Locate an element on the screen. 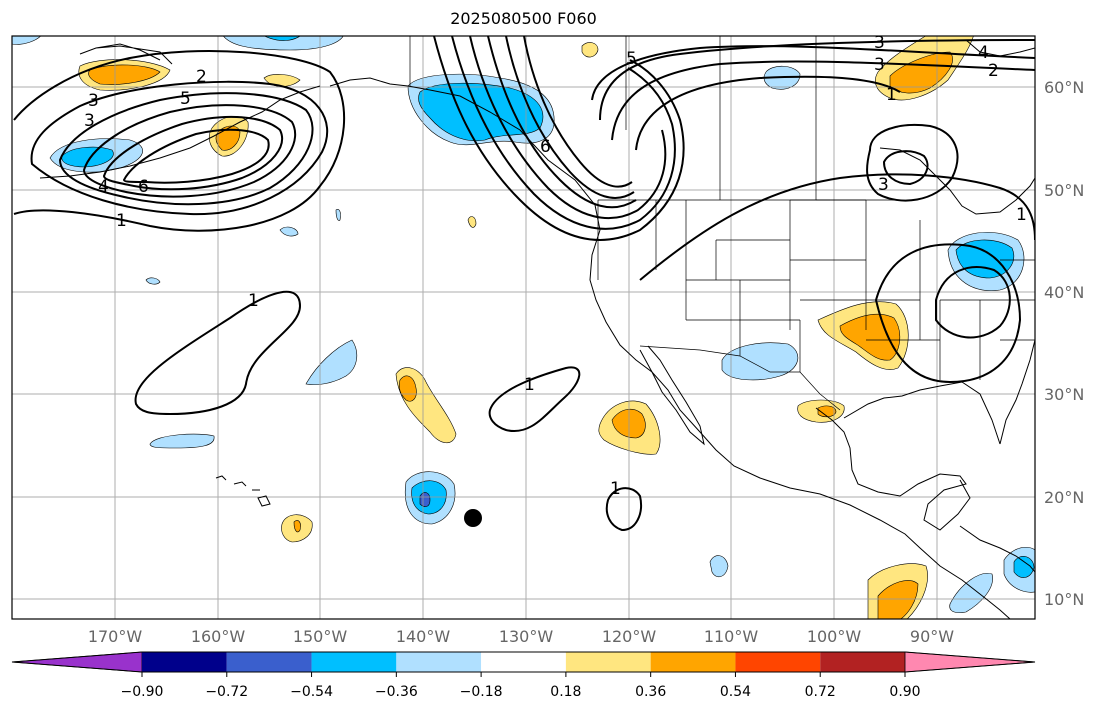  lon-label: 90°W is located at coordinates (932, 636).